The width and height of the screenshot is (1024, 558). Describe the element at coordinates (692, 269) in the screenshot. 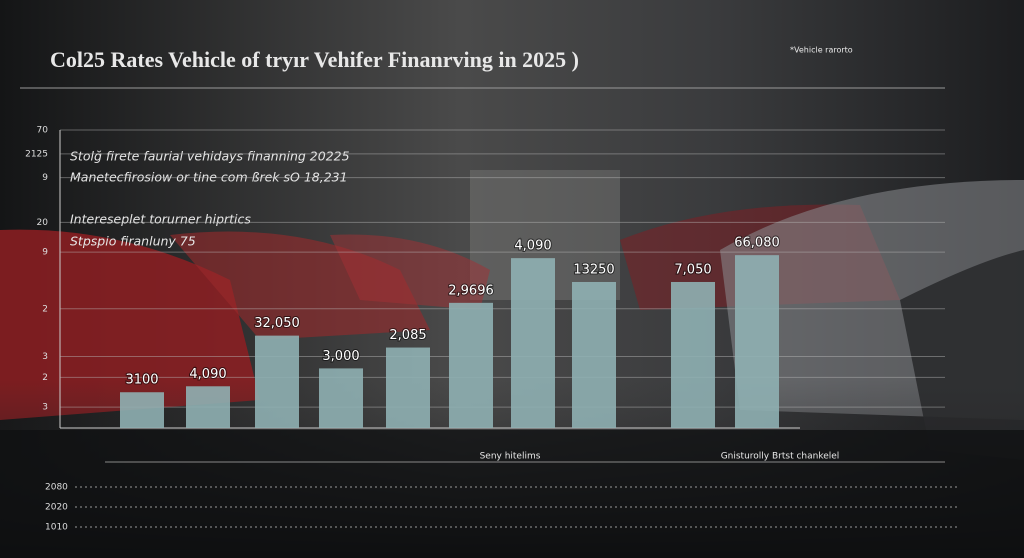

I see `data-label: 7,050` at that location.